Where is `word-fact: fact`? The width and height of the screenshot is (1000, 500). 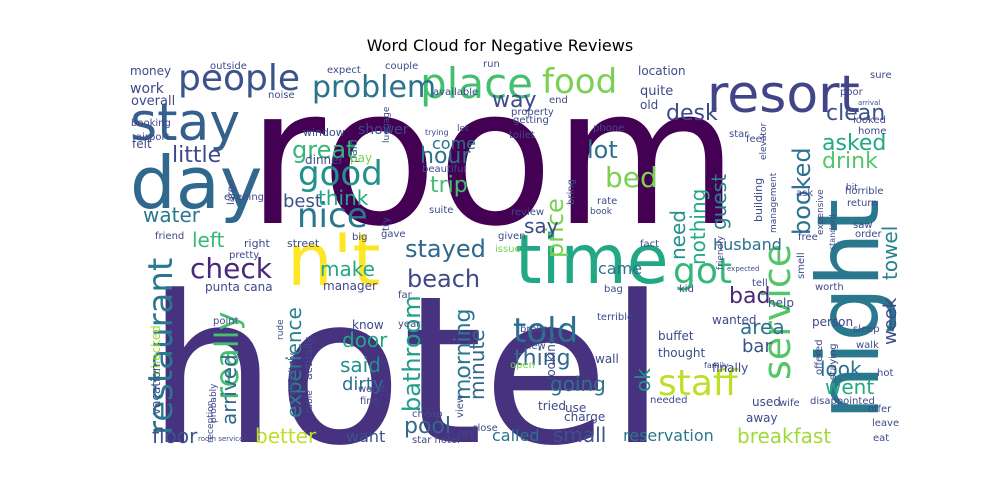
word-fact: fact is located at coordinates (649, 244).